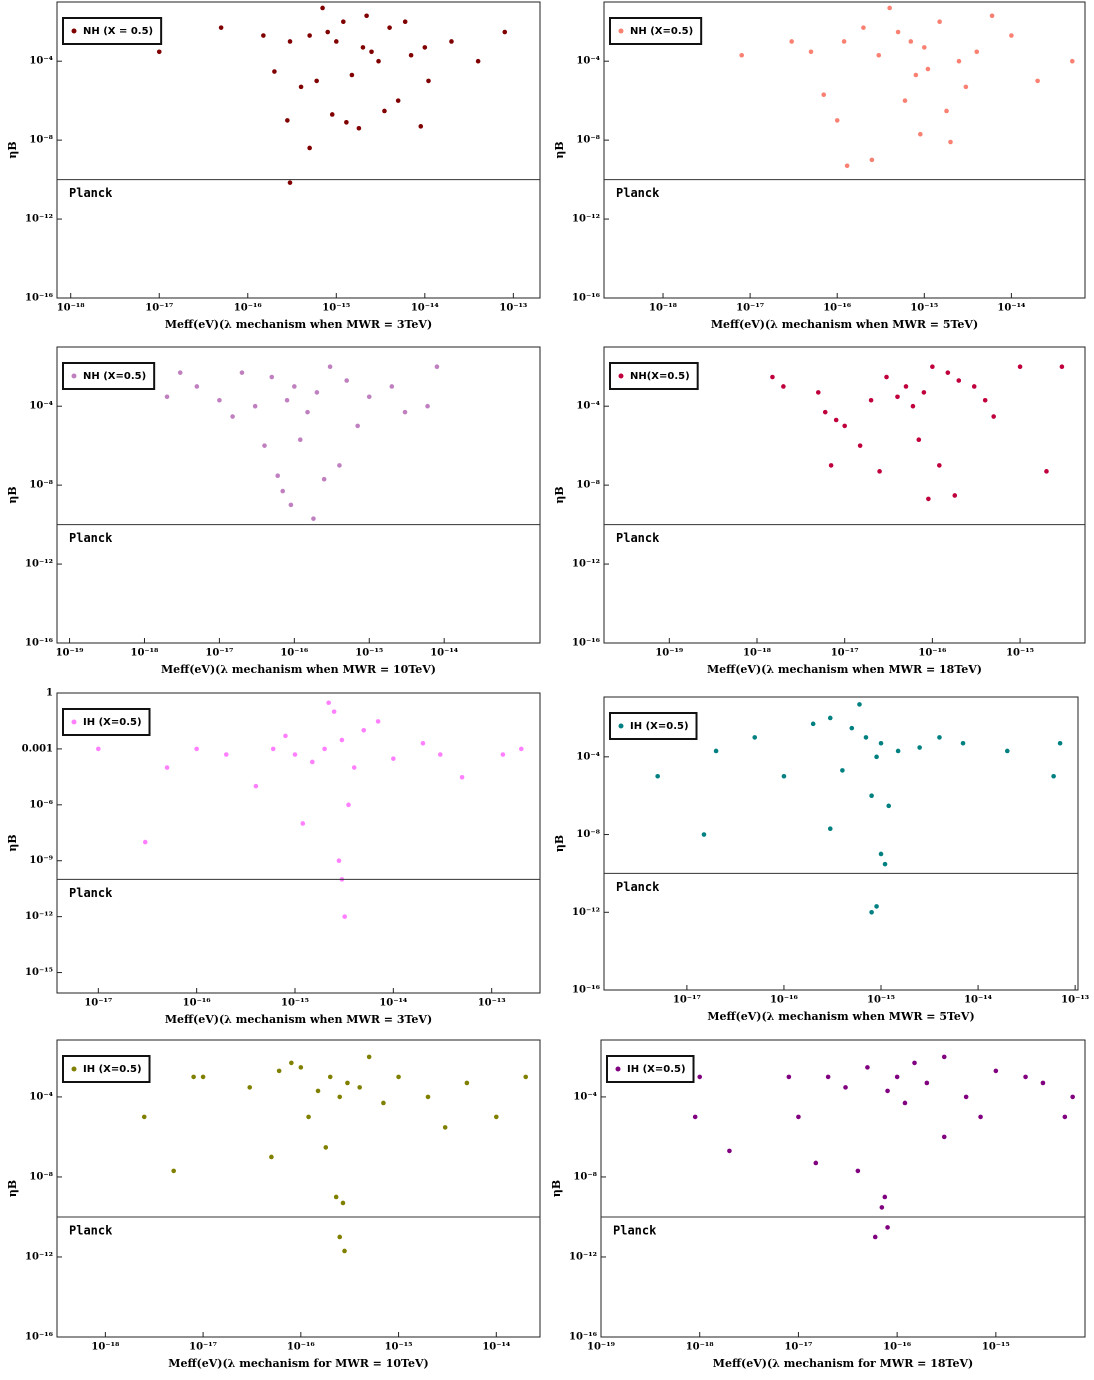  I want to click on legend-box, so click(650, 1069).